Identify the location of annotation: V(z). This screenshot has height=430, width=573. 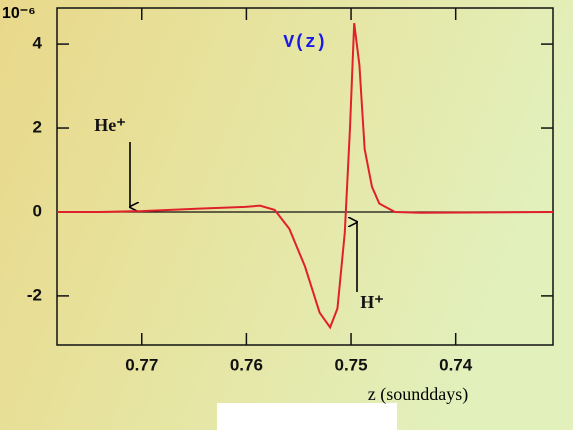
(304, 43).